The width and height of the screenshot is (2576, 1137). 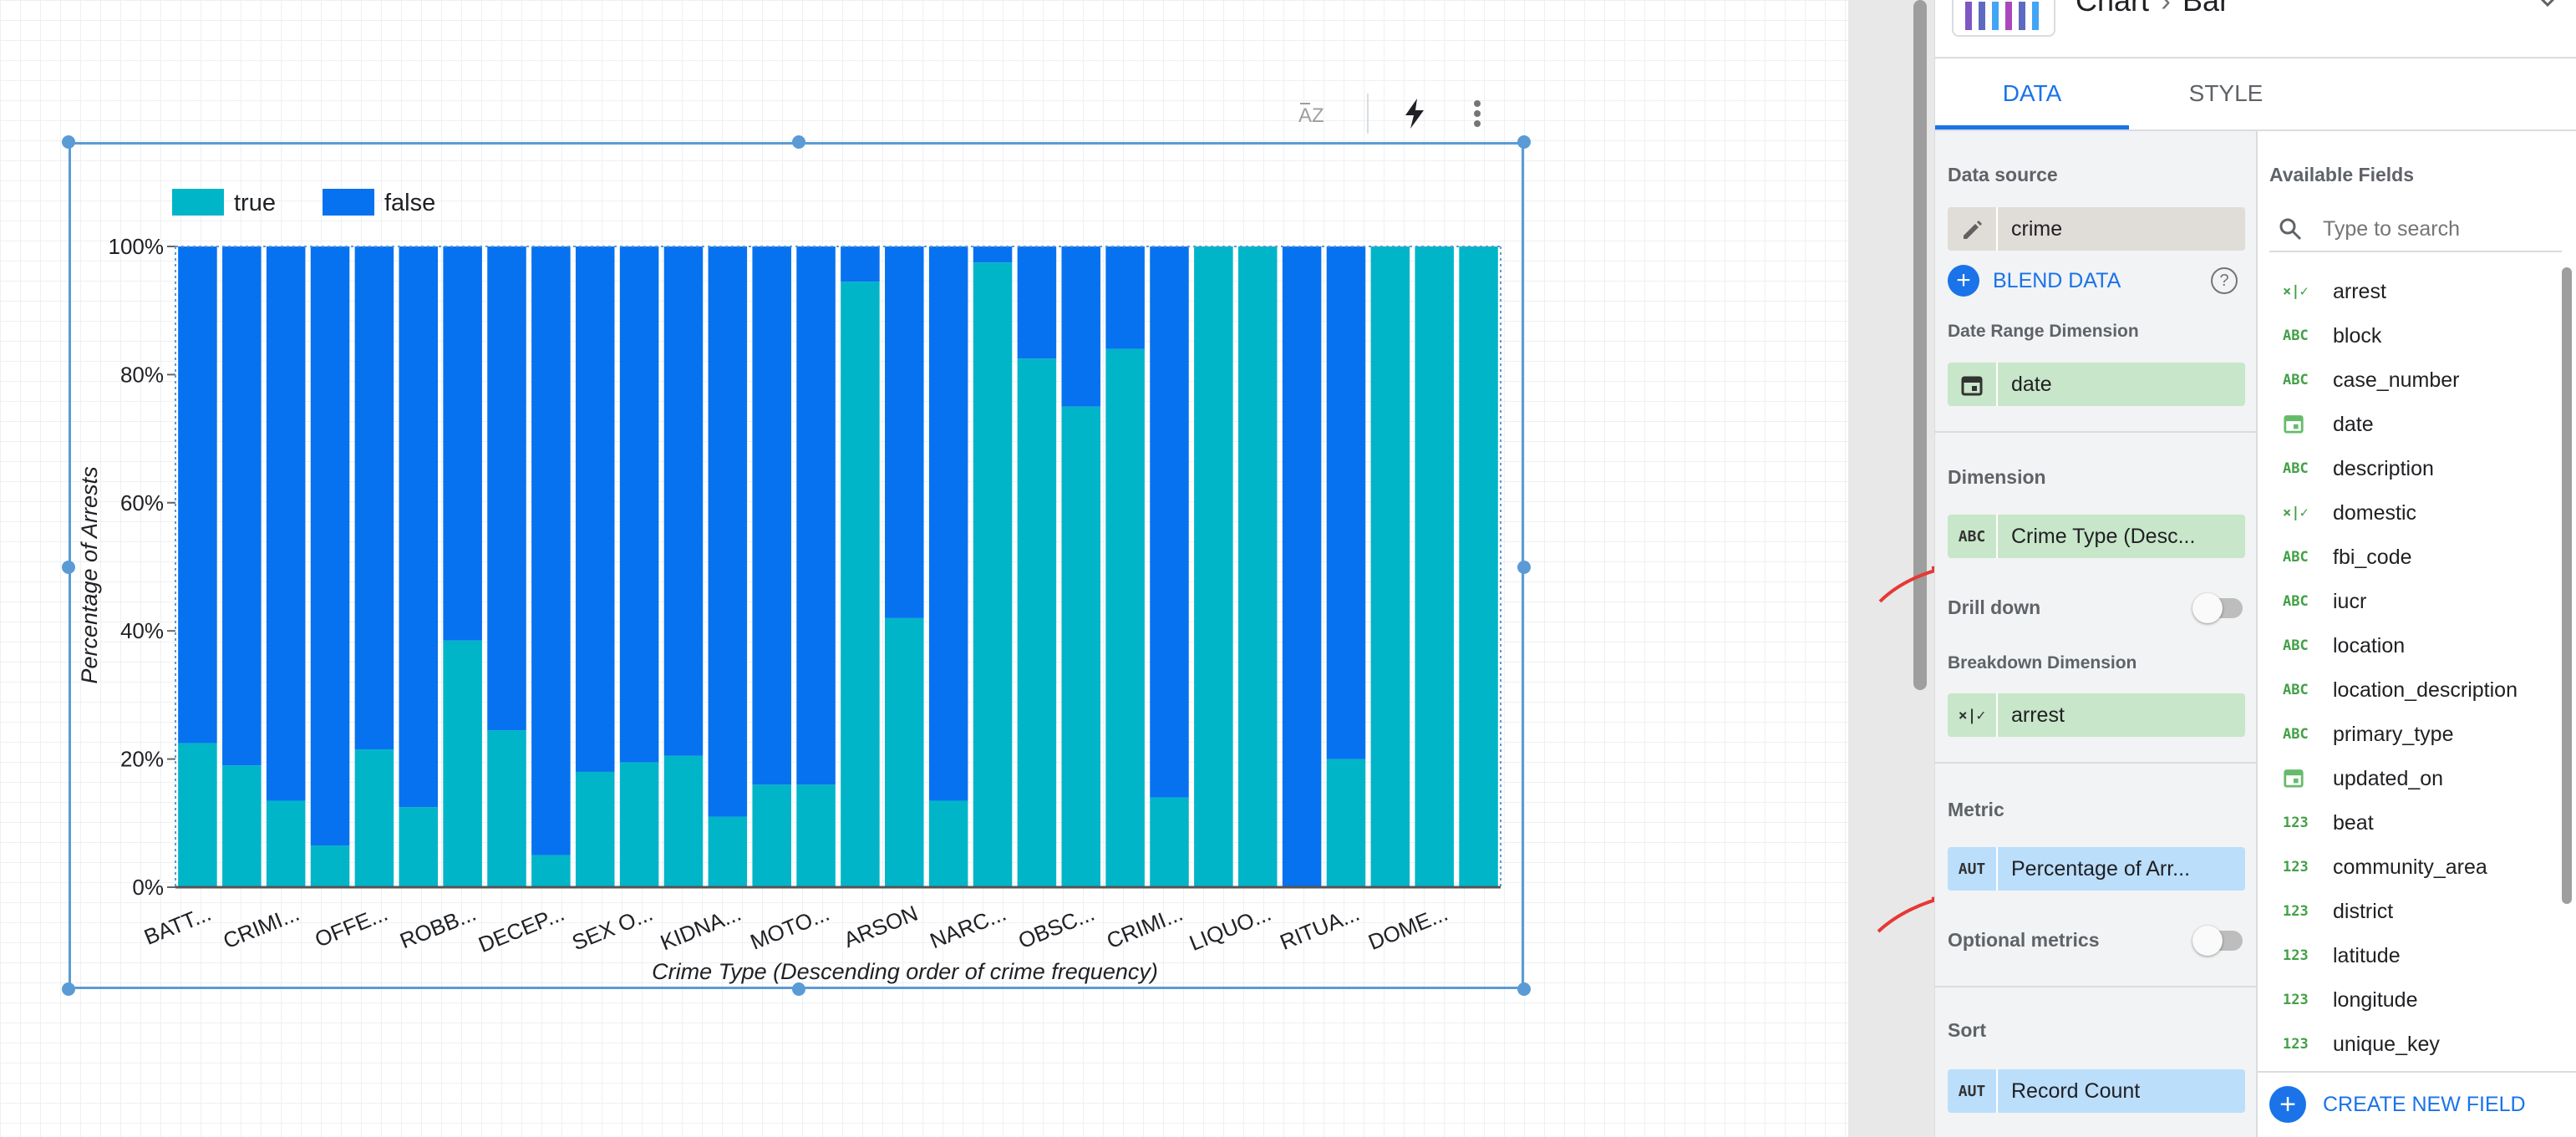 What do you see at coordinates (2335, 956) in the screenshot?
I see `field-item-latitude: 123 latitude` at bounding box center [2335, 956].